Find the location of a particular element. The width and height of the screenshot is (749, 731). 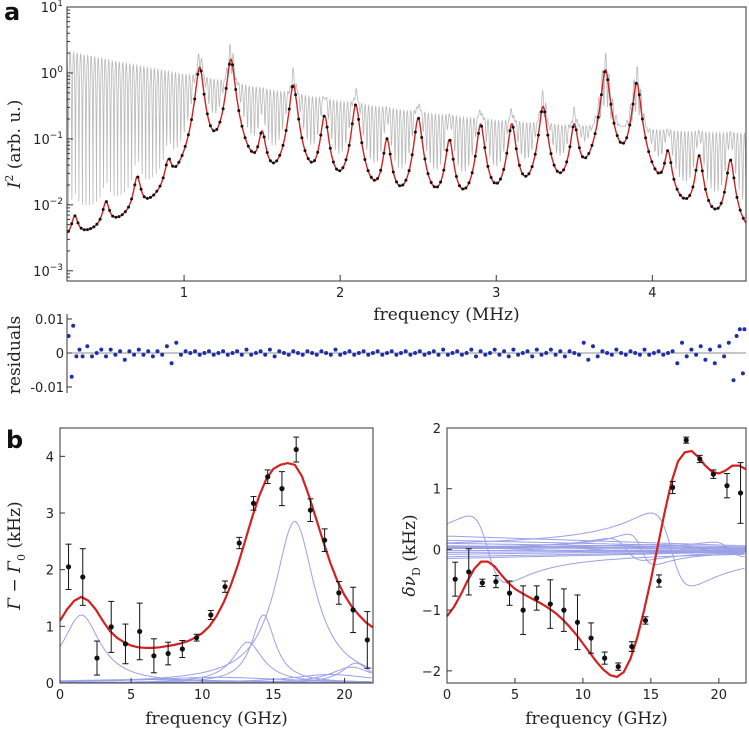

x-tick-label: 15 is located at coordinates (651, 695).